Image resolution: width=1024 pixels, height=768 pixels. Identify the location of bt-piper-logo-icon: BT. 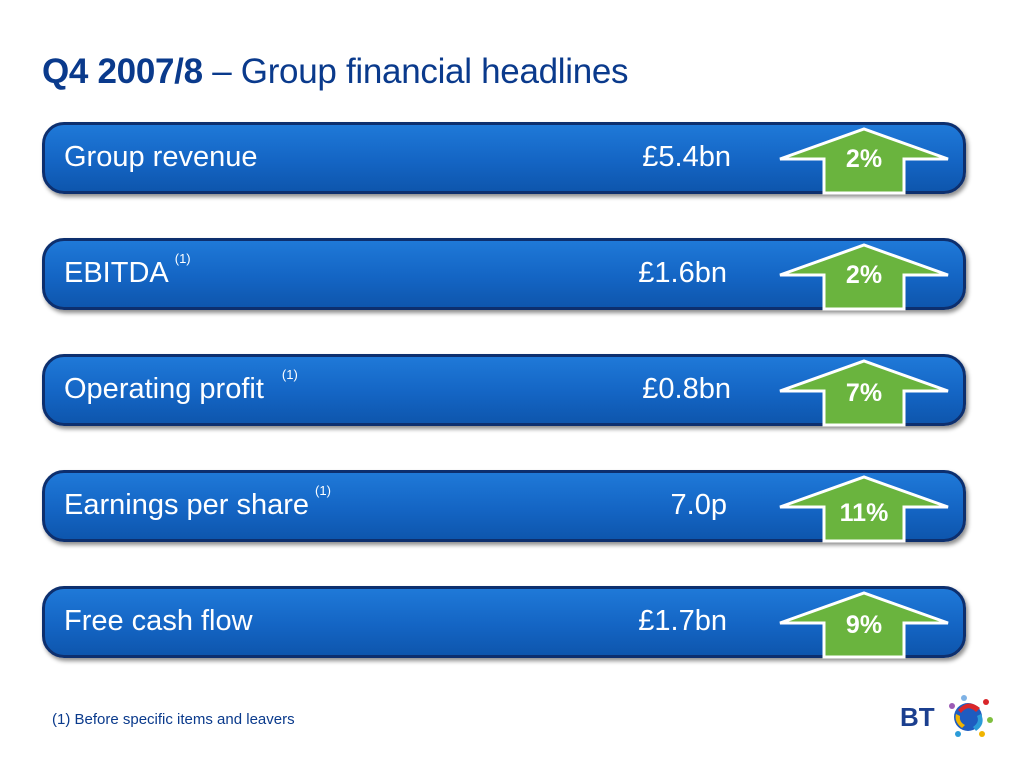
(946, 716).